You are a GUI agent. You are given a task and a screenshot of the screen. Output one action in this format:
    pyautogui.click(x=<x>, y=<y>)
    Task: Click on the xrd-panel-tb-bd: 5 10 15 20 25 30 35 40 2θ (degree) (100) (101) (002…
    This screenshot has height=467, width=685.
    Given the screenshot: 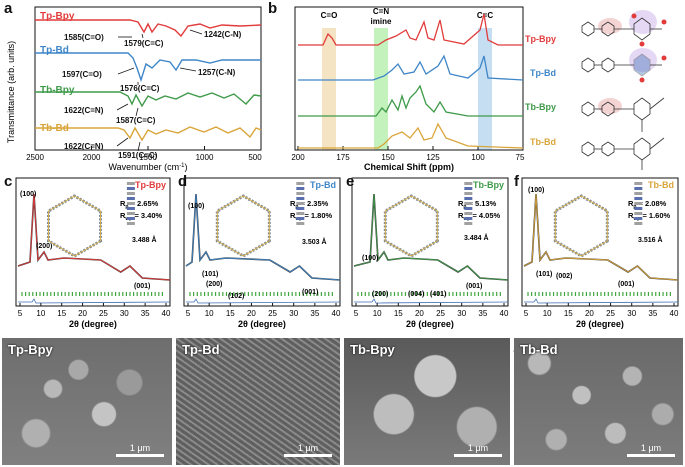 What is the action you would take?
    pyautogui.click(x=600, y=253)
    